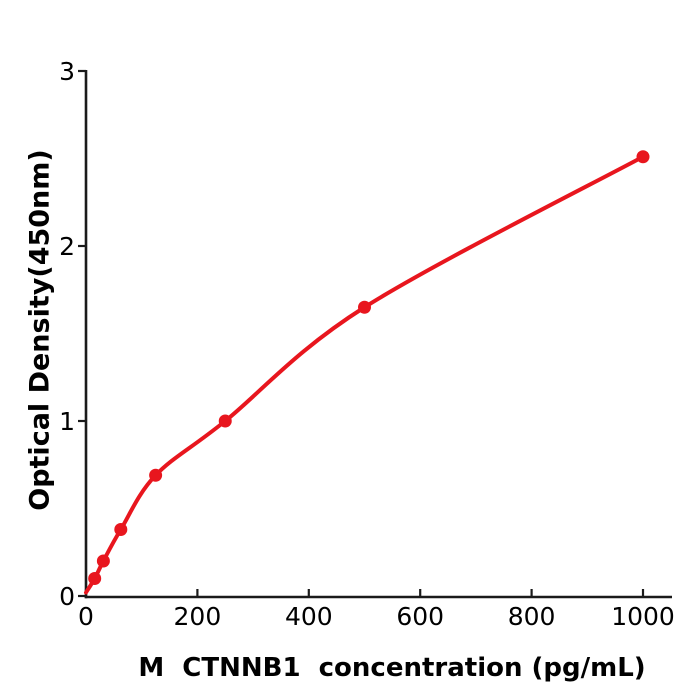  Describe the element at coordinates (67, 421) in the screenshot. I see `y-tick-label: 1` at that location.